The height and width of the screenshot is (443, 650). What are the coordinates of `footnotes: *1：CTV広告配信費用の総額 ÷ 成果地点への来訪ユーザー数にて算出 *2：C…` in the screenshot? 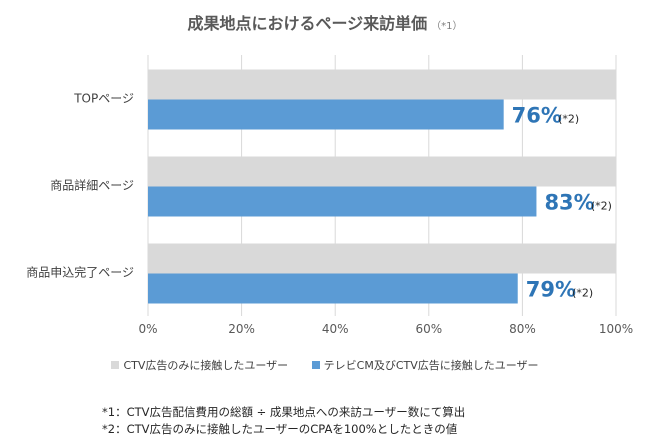 It's located at (283, 421).